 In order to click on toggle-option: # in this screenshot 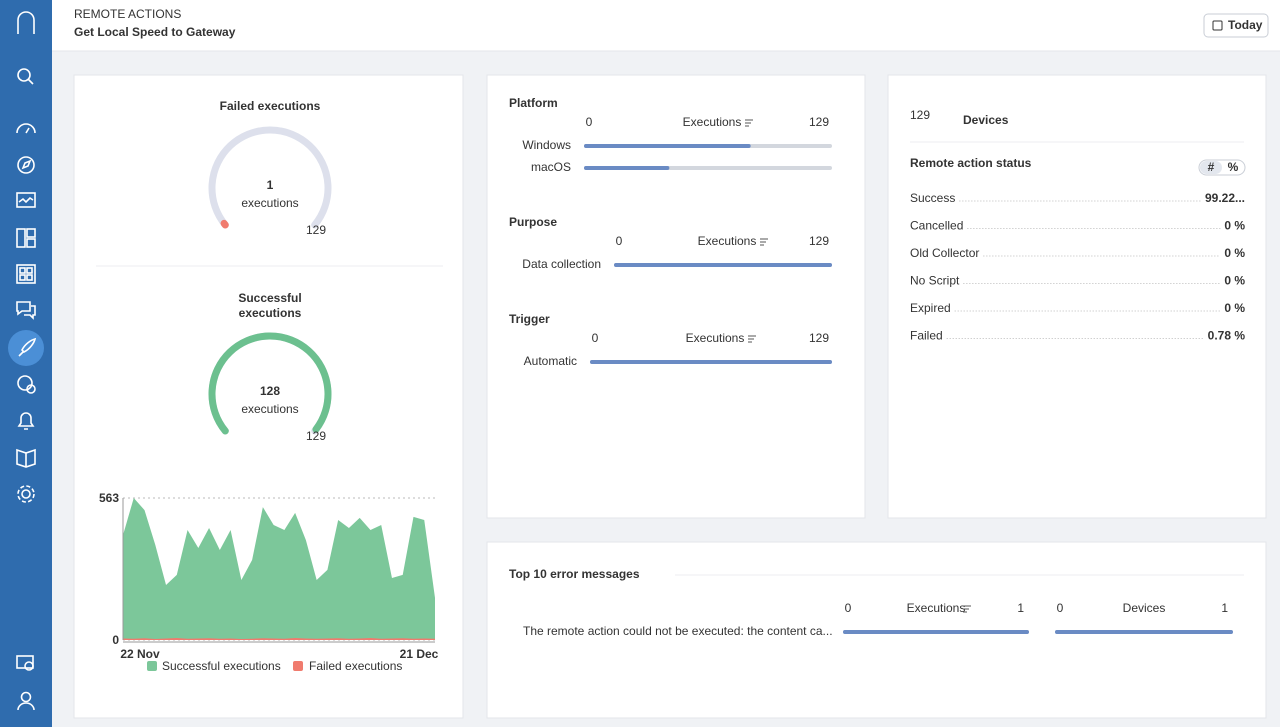, I will do `click(1211, 167)`.